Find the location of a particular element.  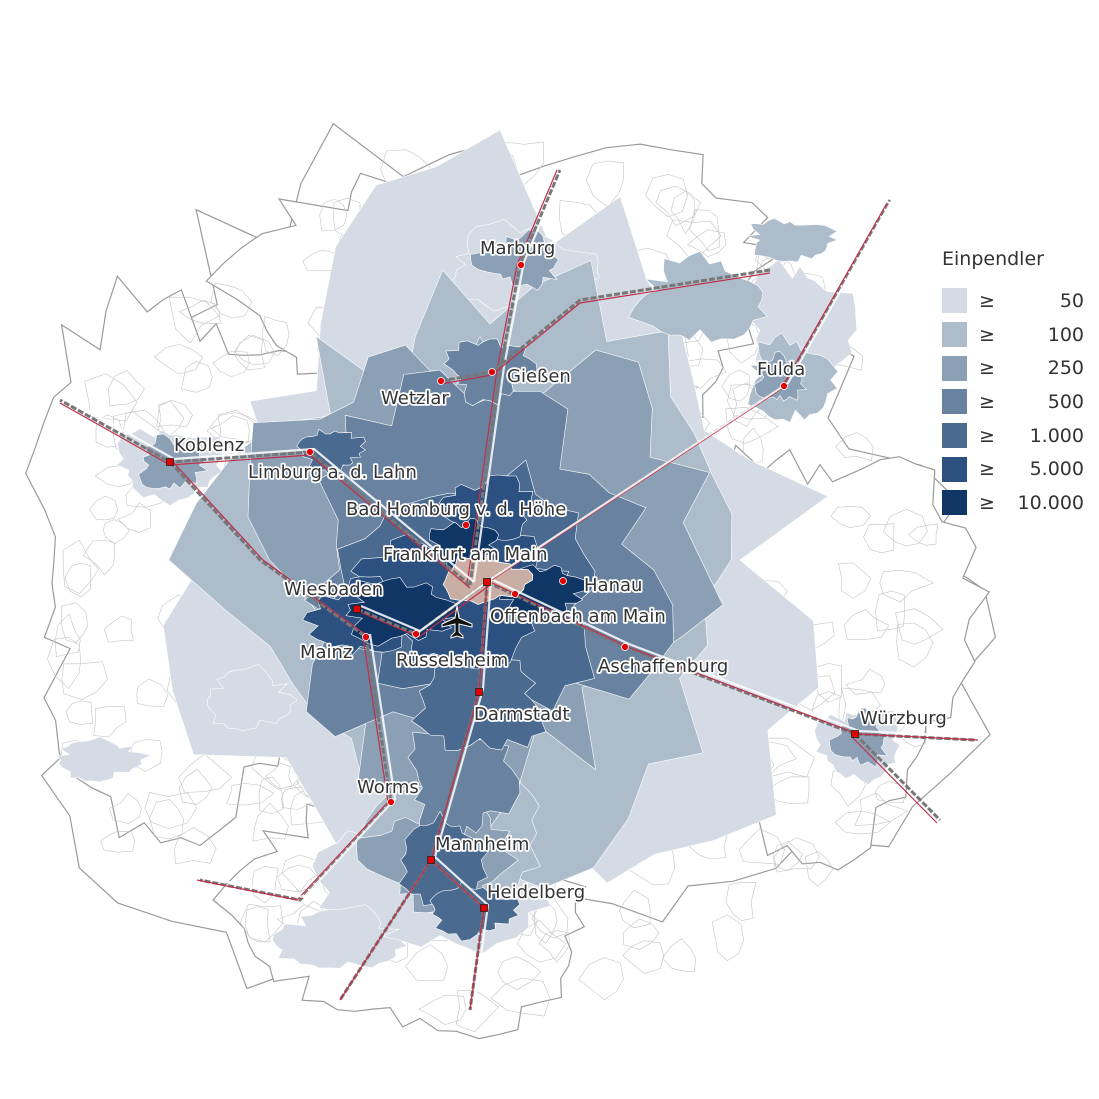

city: Würzburg is located at coordinates (900, 722).